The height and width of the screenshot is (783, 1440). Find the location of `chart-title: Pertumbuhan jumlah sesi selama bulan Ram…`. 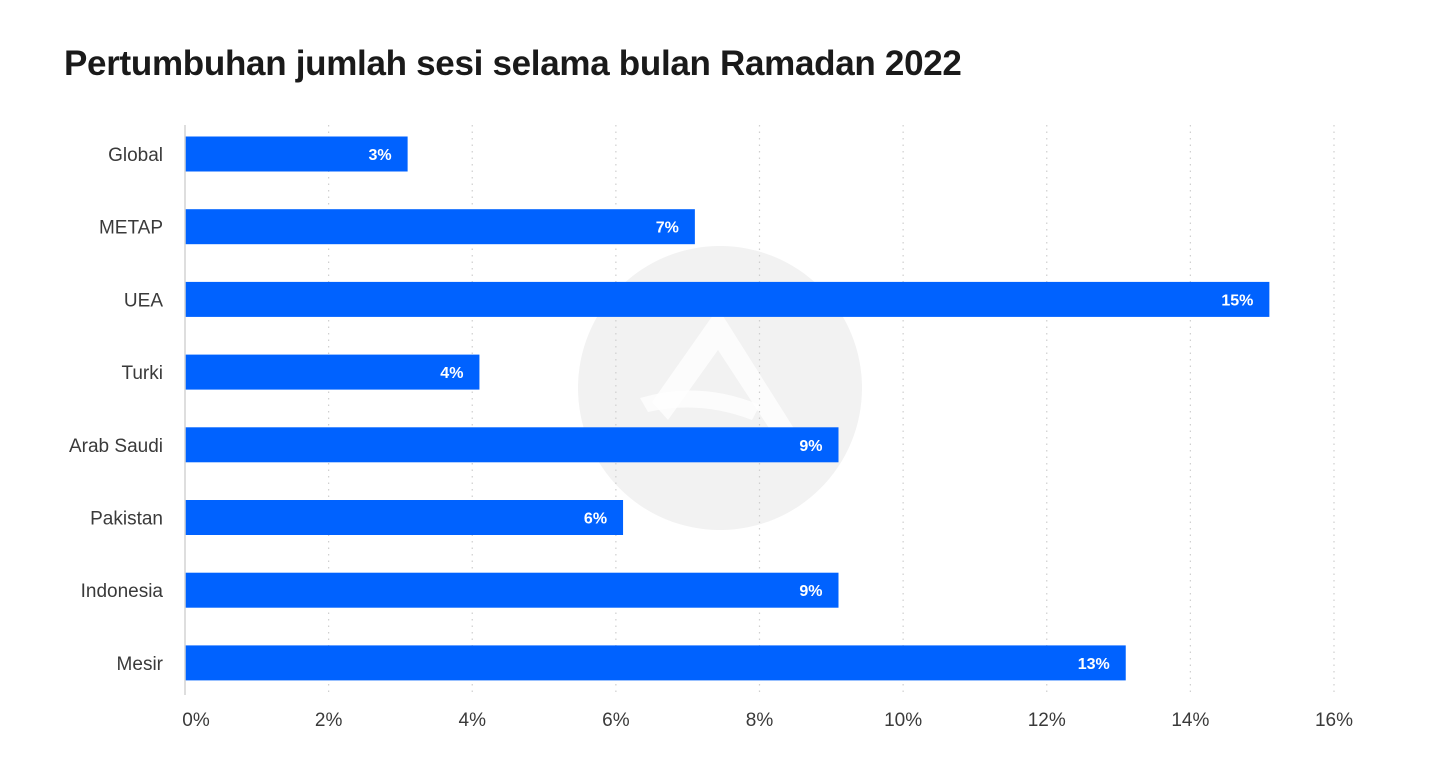

chart-title: Pertumbuhan jumlah sesi selama bulan Ram… is located at coordinates (513, 63).